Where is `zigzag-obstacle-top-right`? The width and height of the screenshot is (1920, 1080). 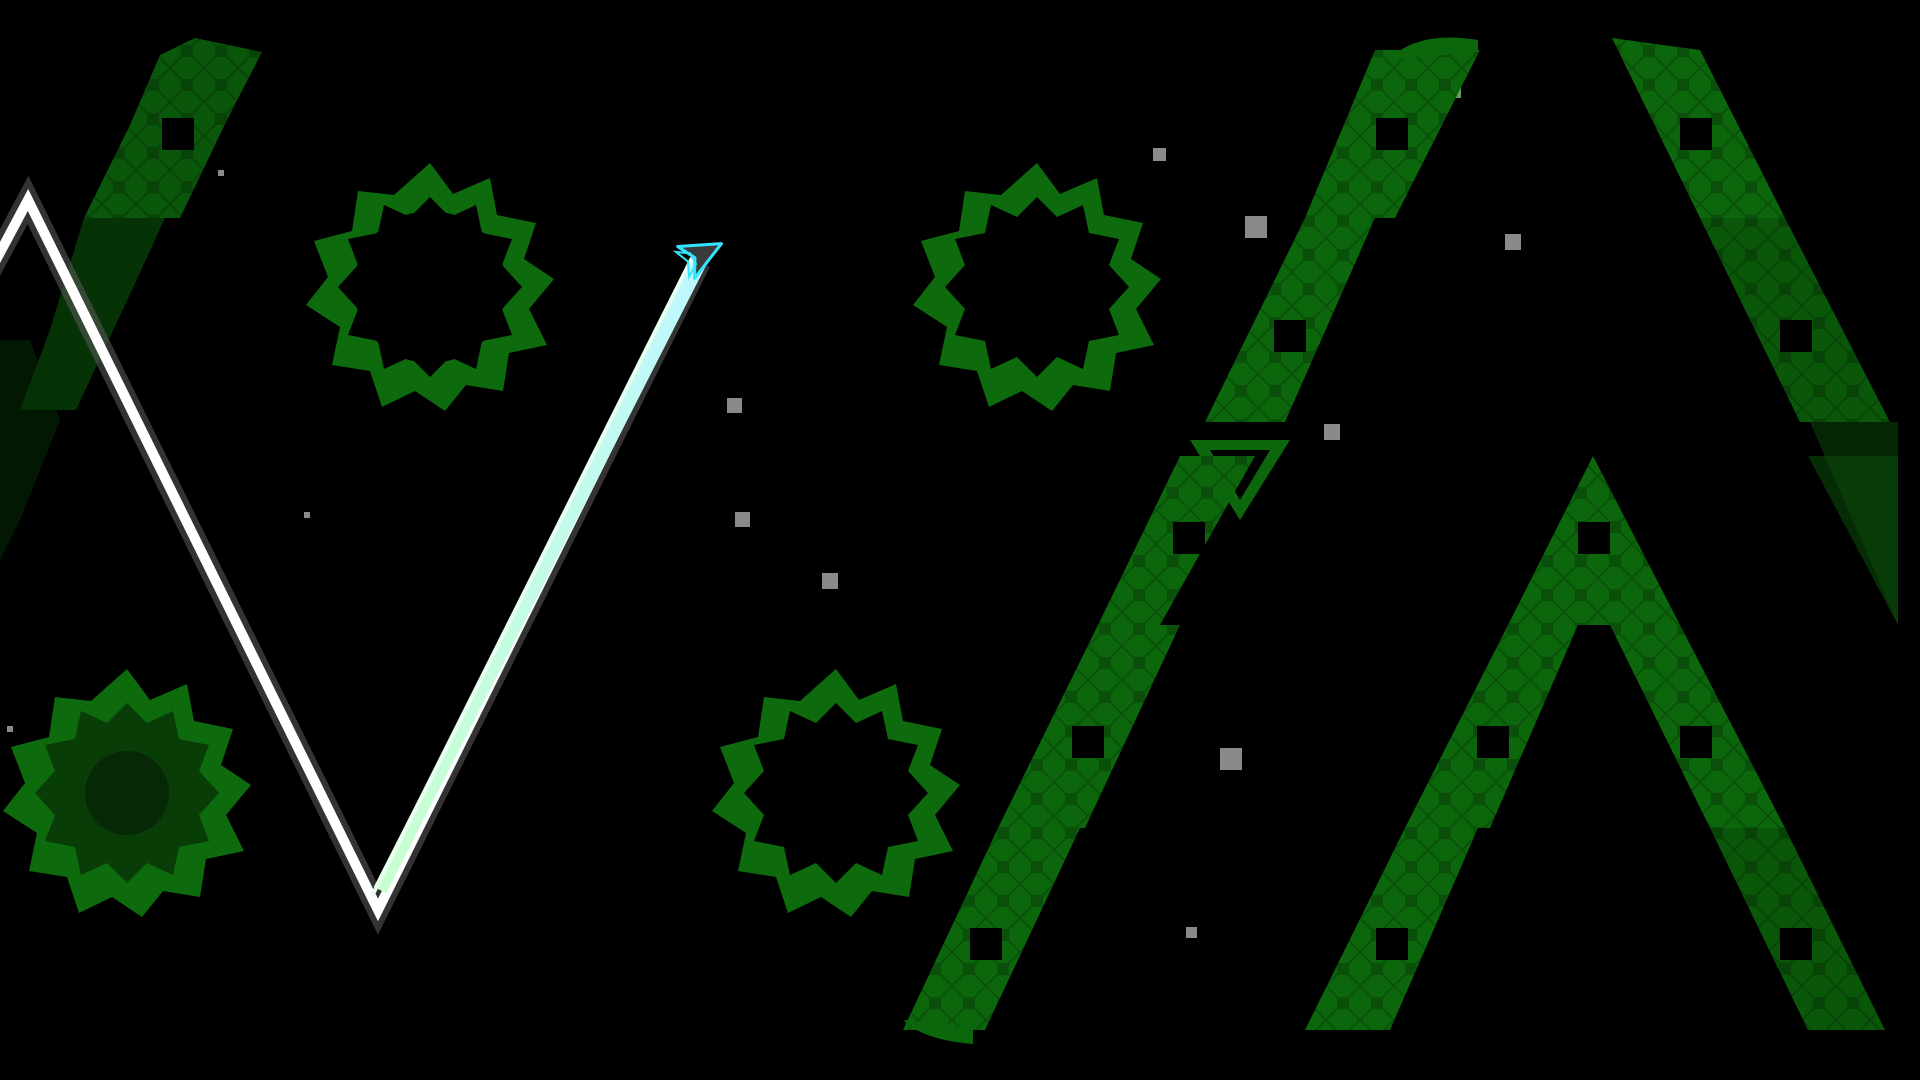
zigzag-obstacle-top-right is located at coordinates (1755, 331).